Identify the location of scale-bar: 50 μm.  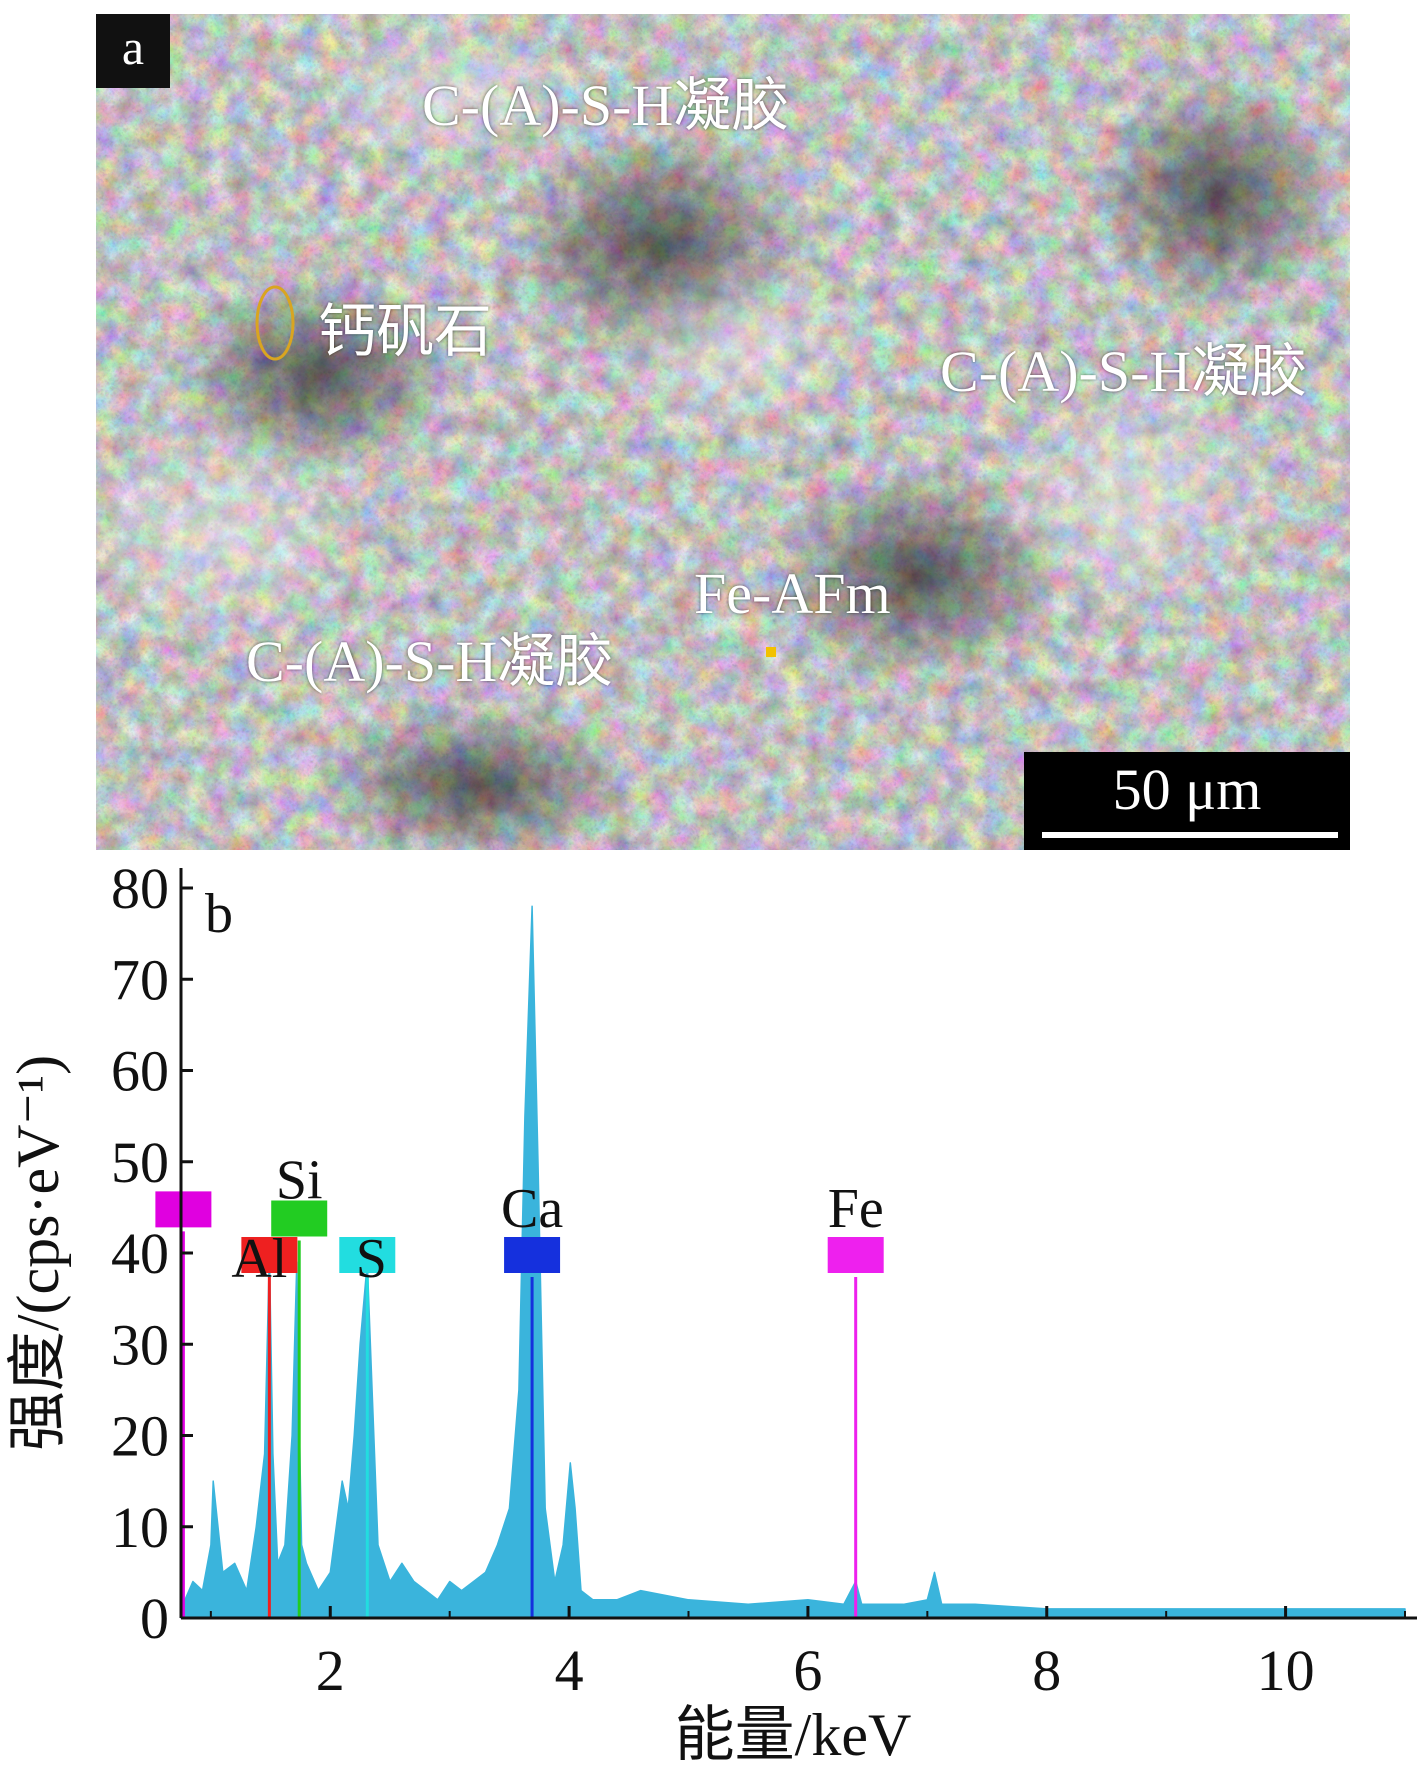
(1187, 801).